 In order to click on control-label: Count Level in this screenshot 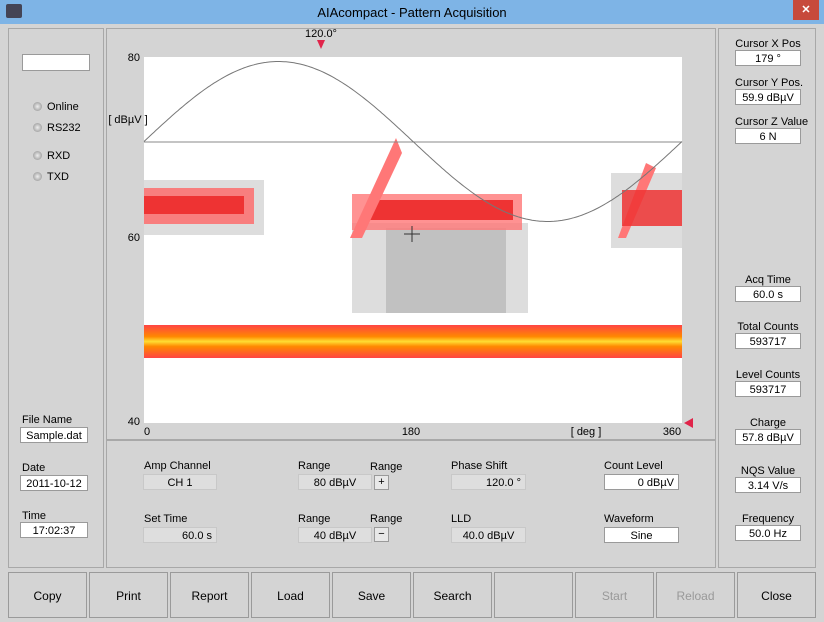, I will do `click(633, 466)`.